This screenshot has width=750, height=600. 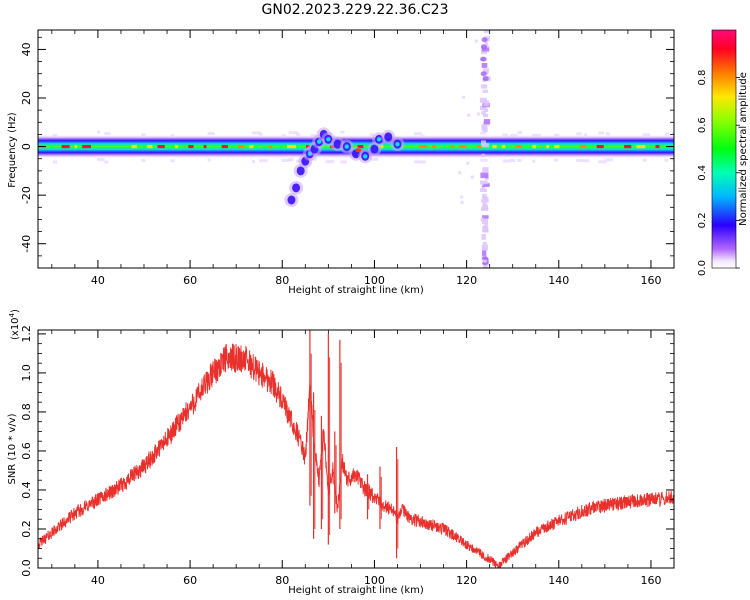 I want to click on y-tick-label: 0.0, so click(x=26, y=568).